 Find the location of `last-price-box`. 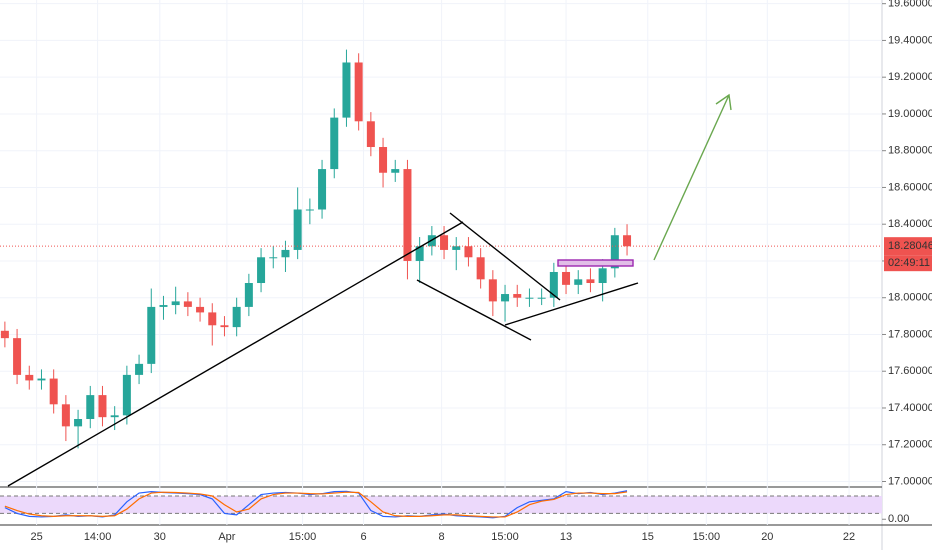

last-price-box is located at coordinates (908, 246).